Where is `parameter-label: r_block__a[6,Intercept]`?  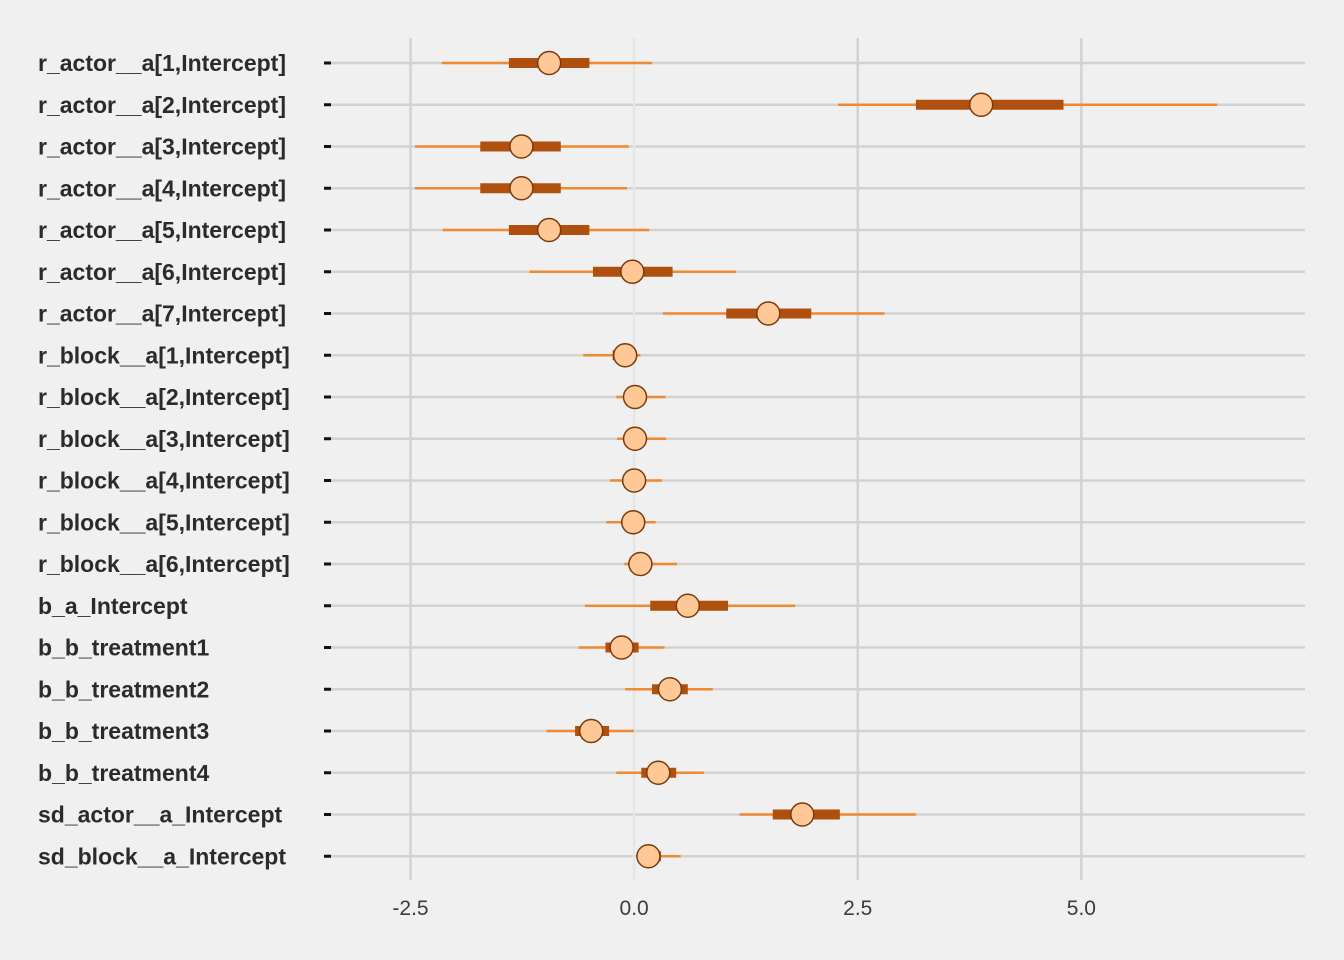
parameter-label: r_block__a[6,Intercept] is located at coordinates (164, 564).